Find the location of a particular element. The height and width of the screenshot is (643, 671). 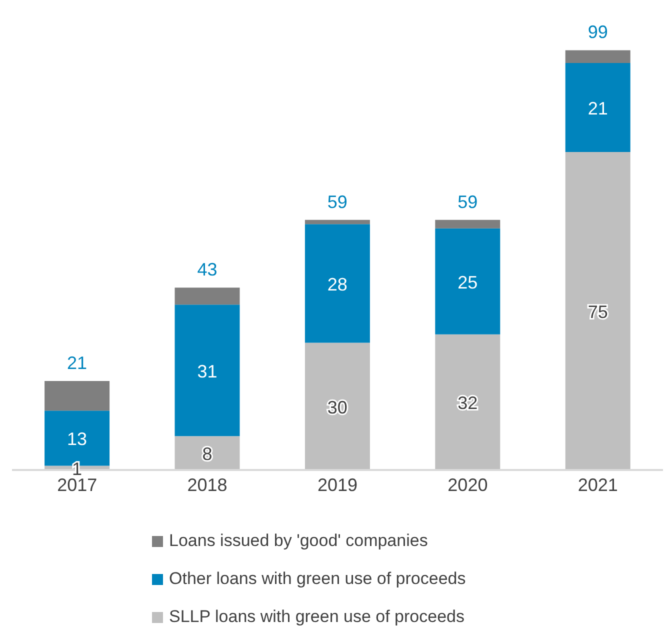

data-label: 25 is located at coordinates (468, 282).